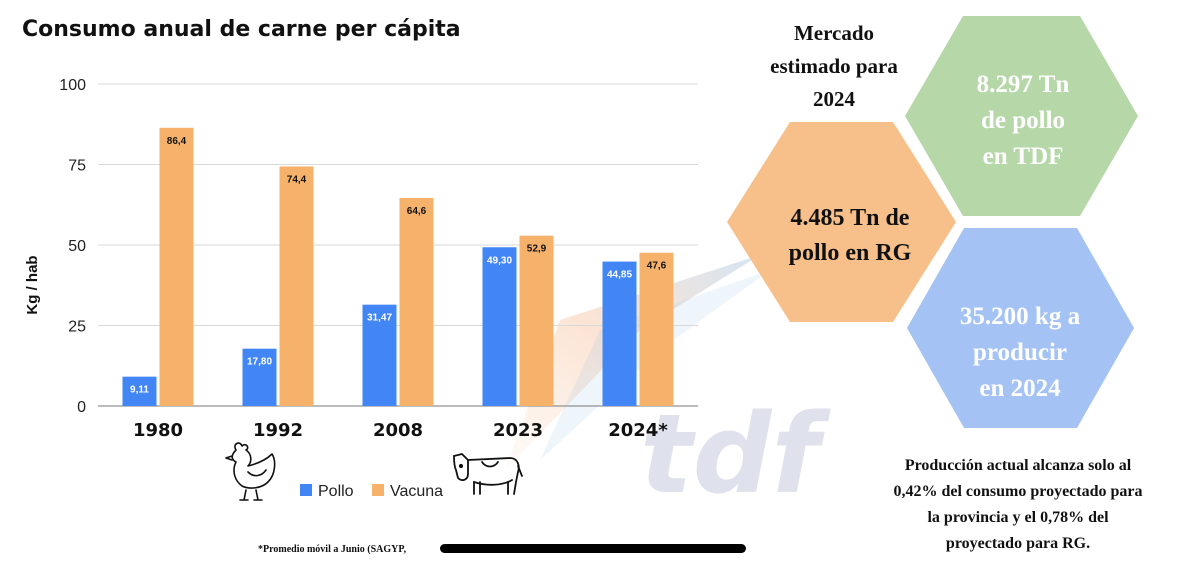  I want to click on data-label: 52,9, so click(537, 249).